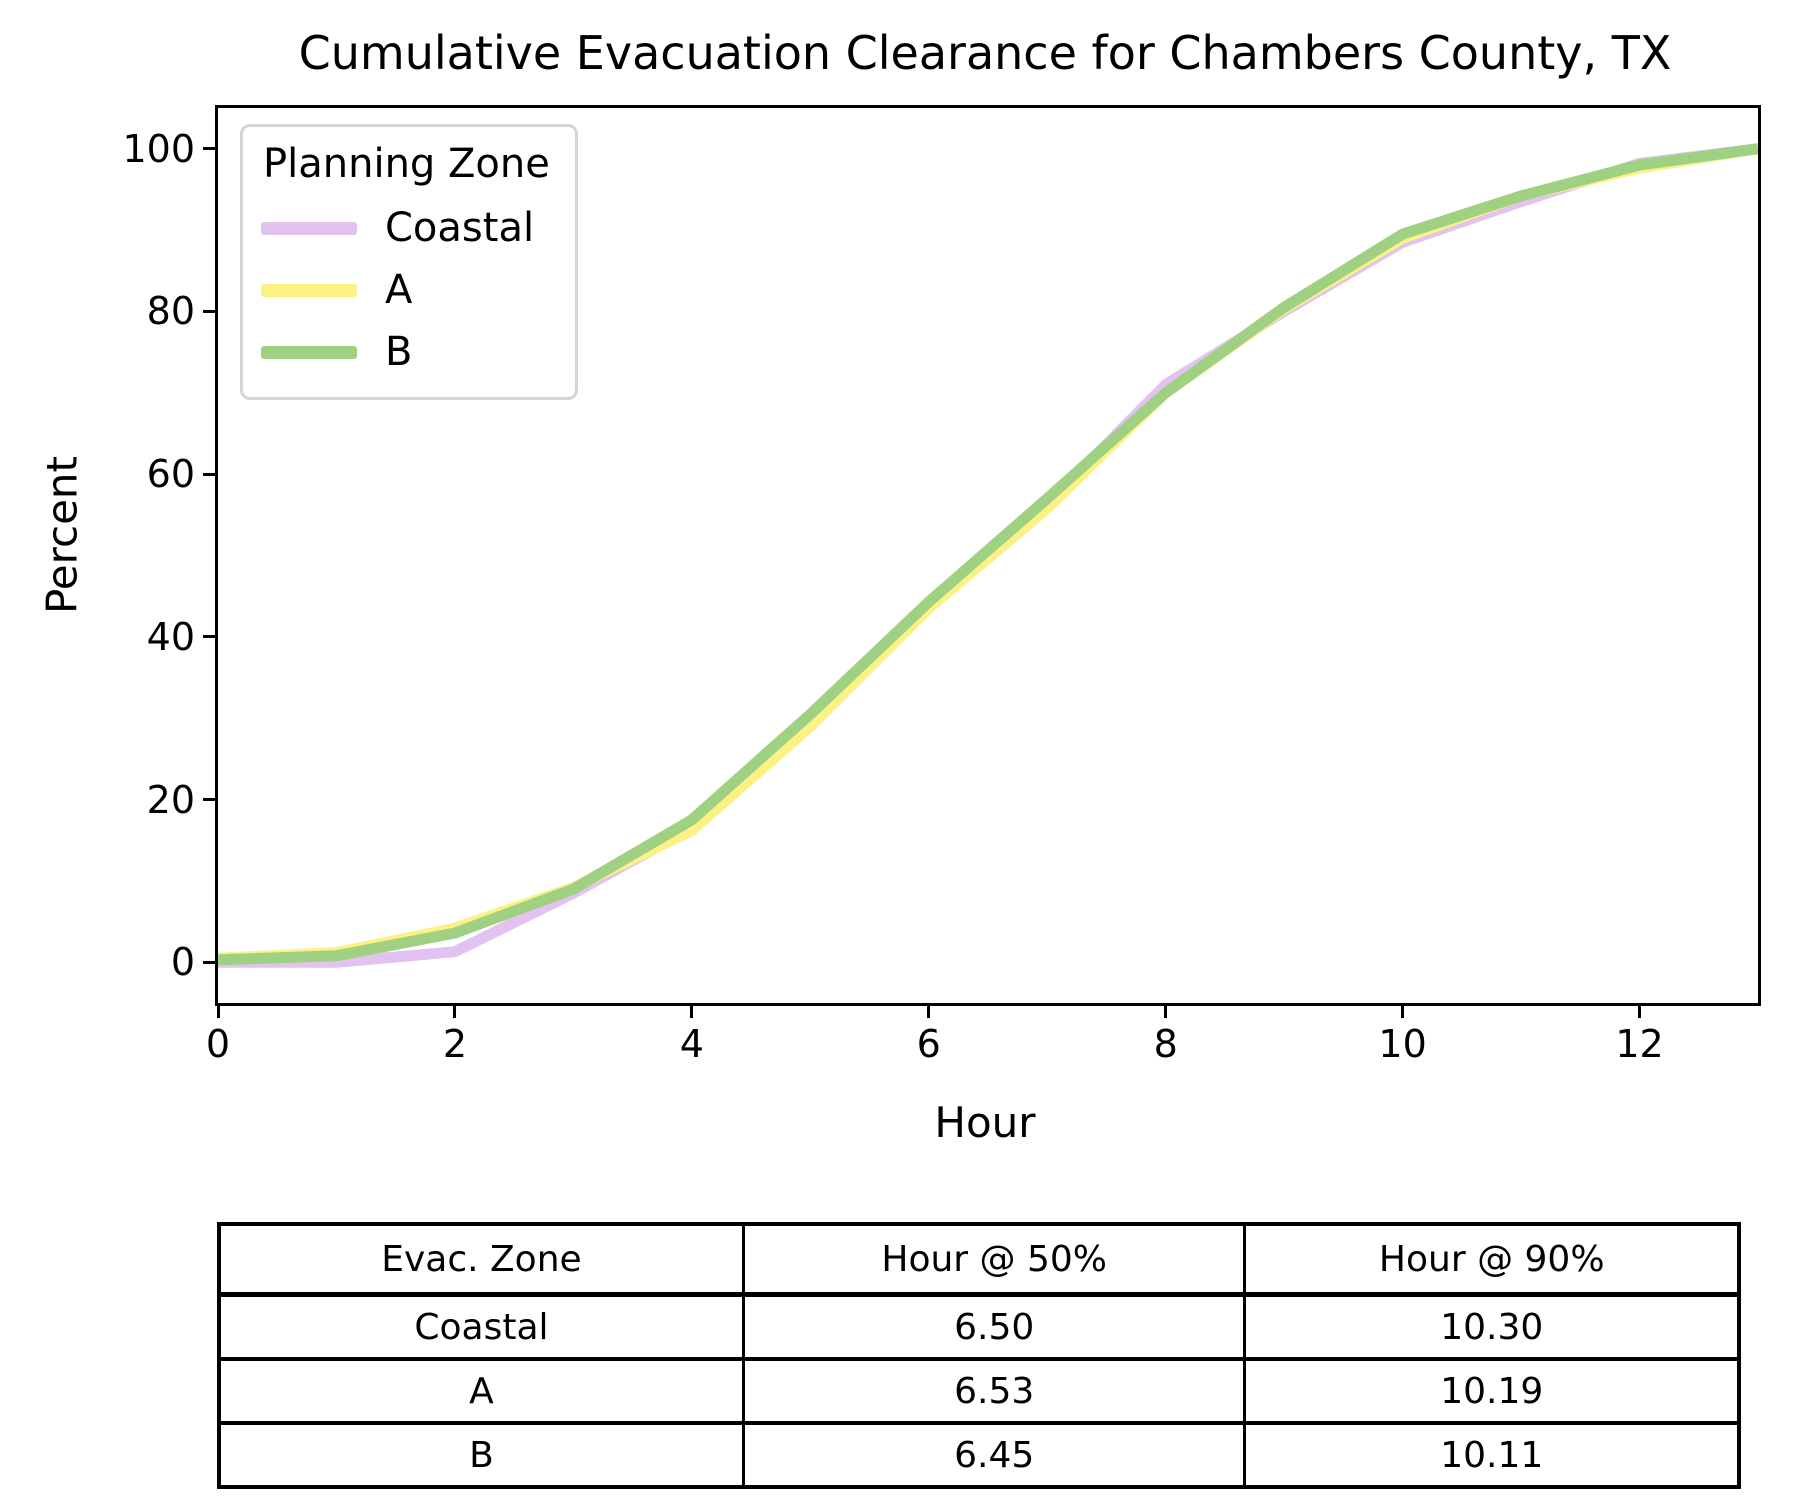 This screenshot has height=1500, width=1800. I want to click on table-cell: 6.45, so click(994, 1455).